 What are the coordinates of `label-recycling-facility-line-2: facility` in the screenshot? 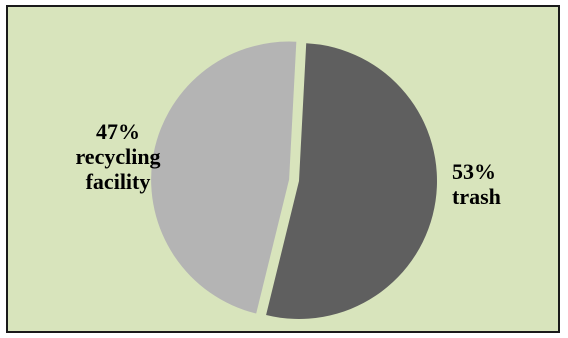 It's located at (118, 181).